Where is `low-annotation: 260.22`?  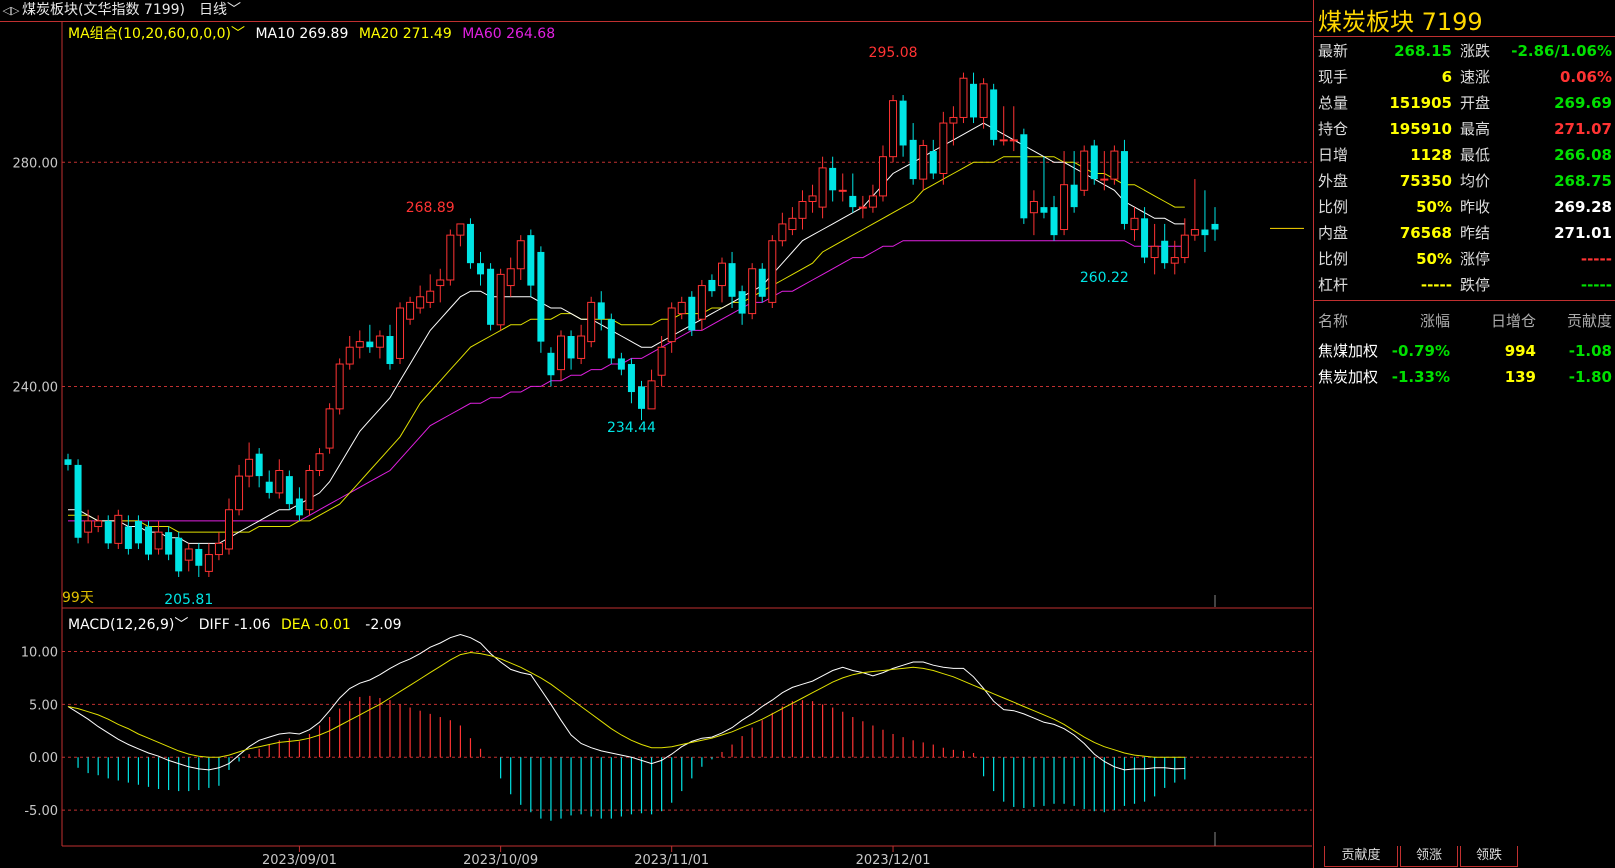 low-annotation: 260.22 is located at coordinates (1104, 278).